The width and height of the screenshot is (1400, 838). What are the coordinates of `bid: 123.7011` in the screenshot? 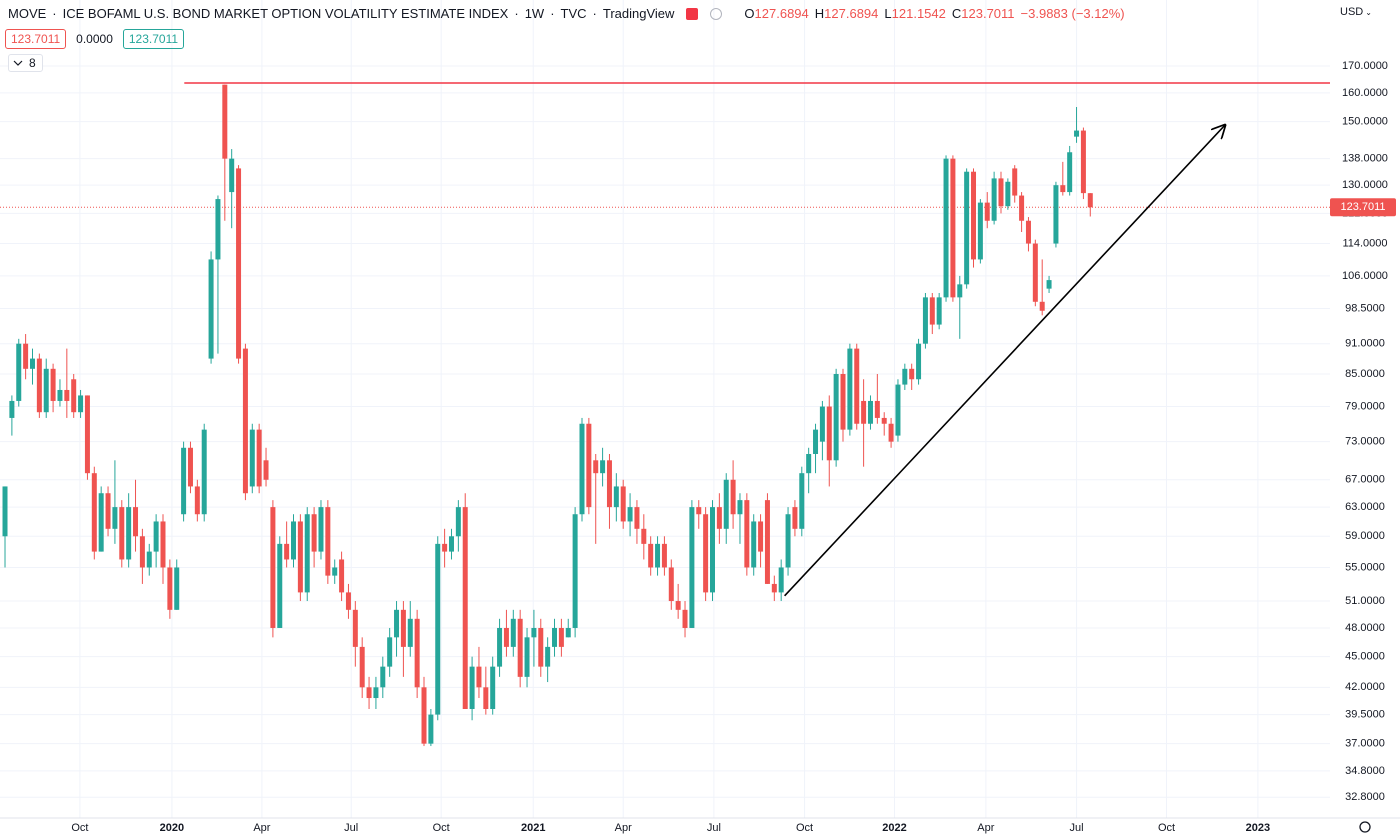 It's located at (36, 39).